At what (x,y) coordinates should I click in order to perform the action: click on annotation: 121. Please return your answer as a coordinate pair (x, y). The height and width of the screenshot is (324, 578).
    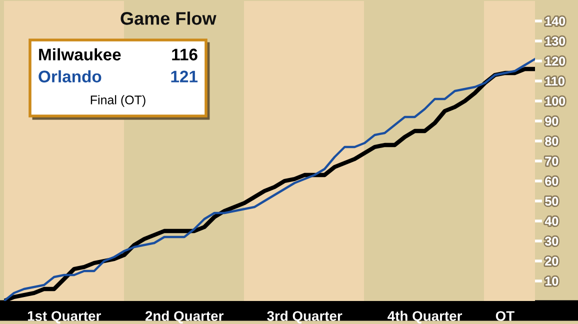
    Looking at the image, I should click on (184, 76).